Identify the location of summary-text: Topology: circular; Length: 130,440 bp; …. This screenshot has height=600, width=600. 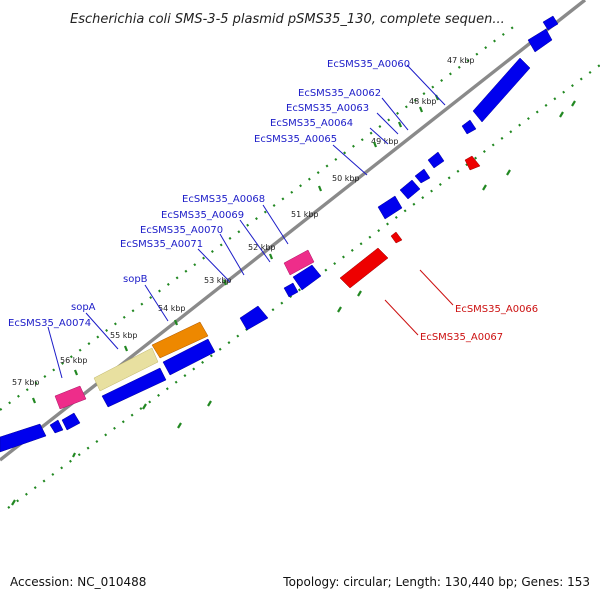
(436, 582).